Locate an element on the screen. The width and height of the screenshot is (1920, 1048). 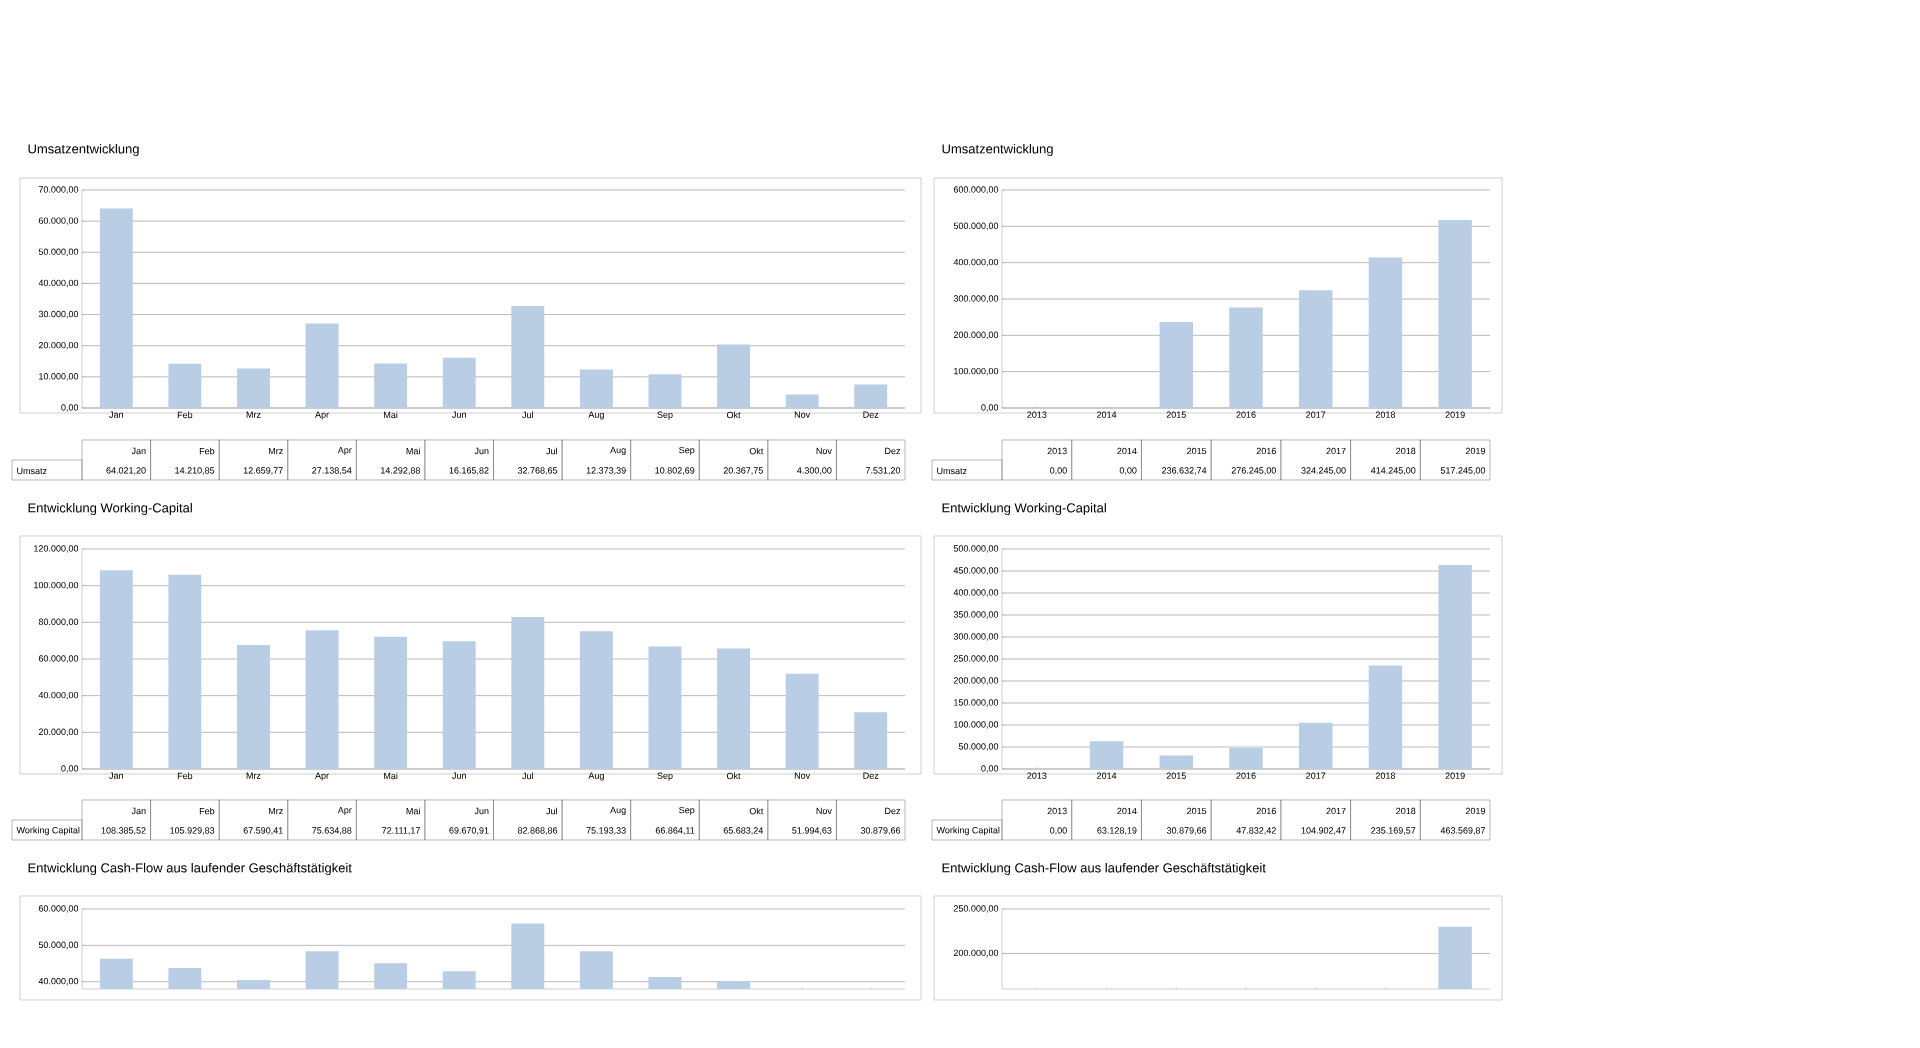
data-label: 276.245,00 is located at coordinates (1253, 471).